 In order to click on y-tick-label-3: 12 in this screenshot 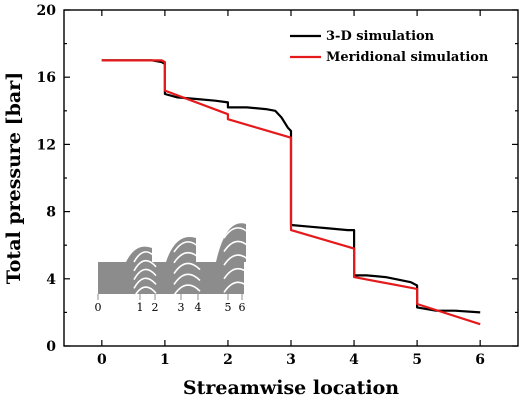, I will do `click(46, 145)`.